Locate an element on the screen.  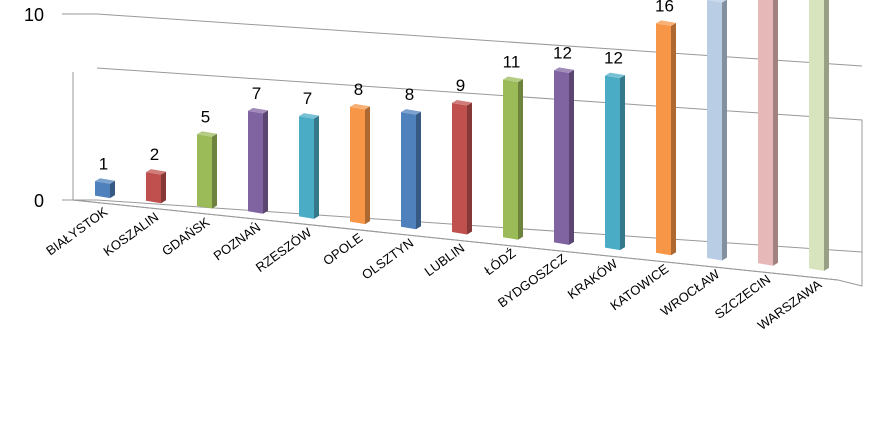
data-label: 2 is located at coordinates (154, 154).